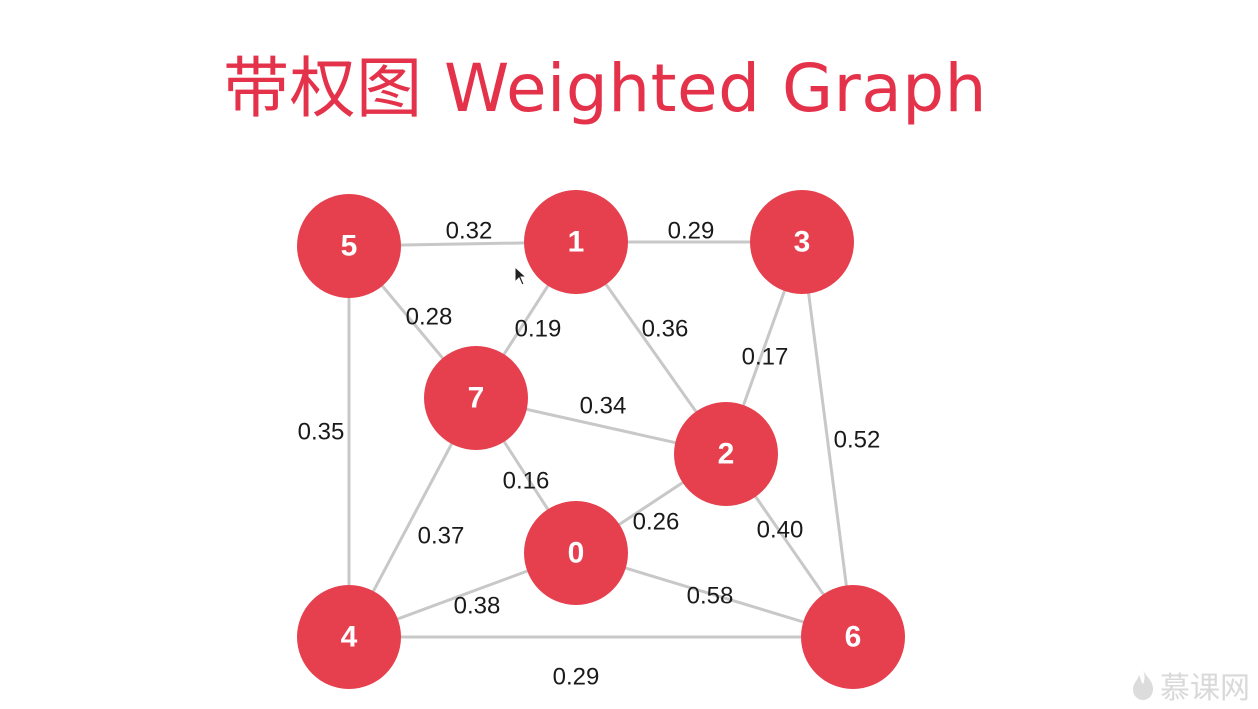 The width and height of the screenshot is (1258, 709). What do you see at coordinates (710, 596) in the screenshot?
I see `edge-weight-0-6: 0.58` at bounding box center [710, 596].